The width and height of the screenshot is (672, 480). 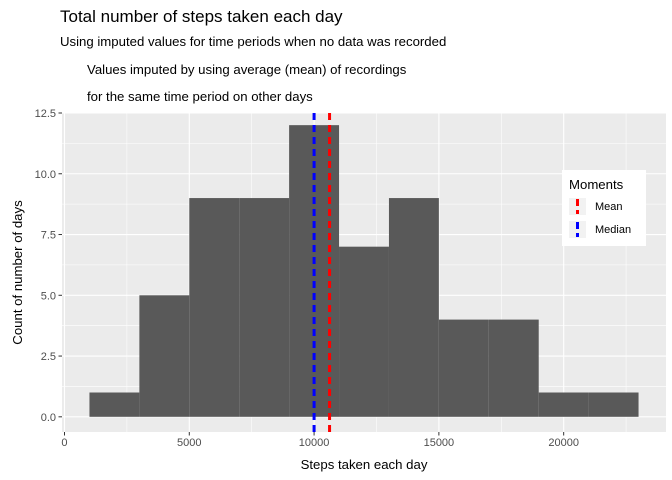 What do you see at coordinates (613, 230) in the screenshot?
I see `legend-label-median: Median` at bounding box center [613, 230].